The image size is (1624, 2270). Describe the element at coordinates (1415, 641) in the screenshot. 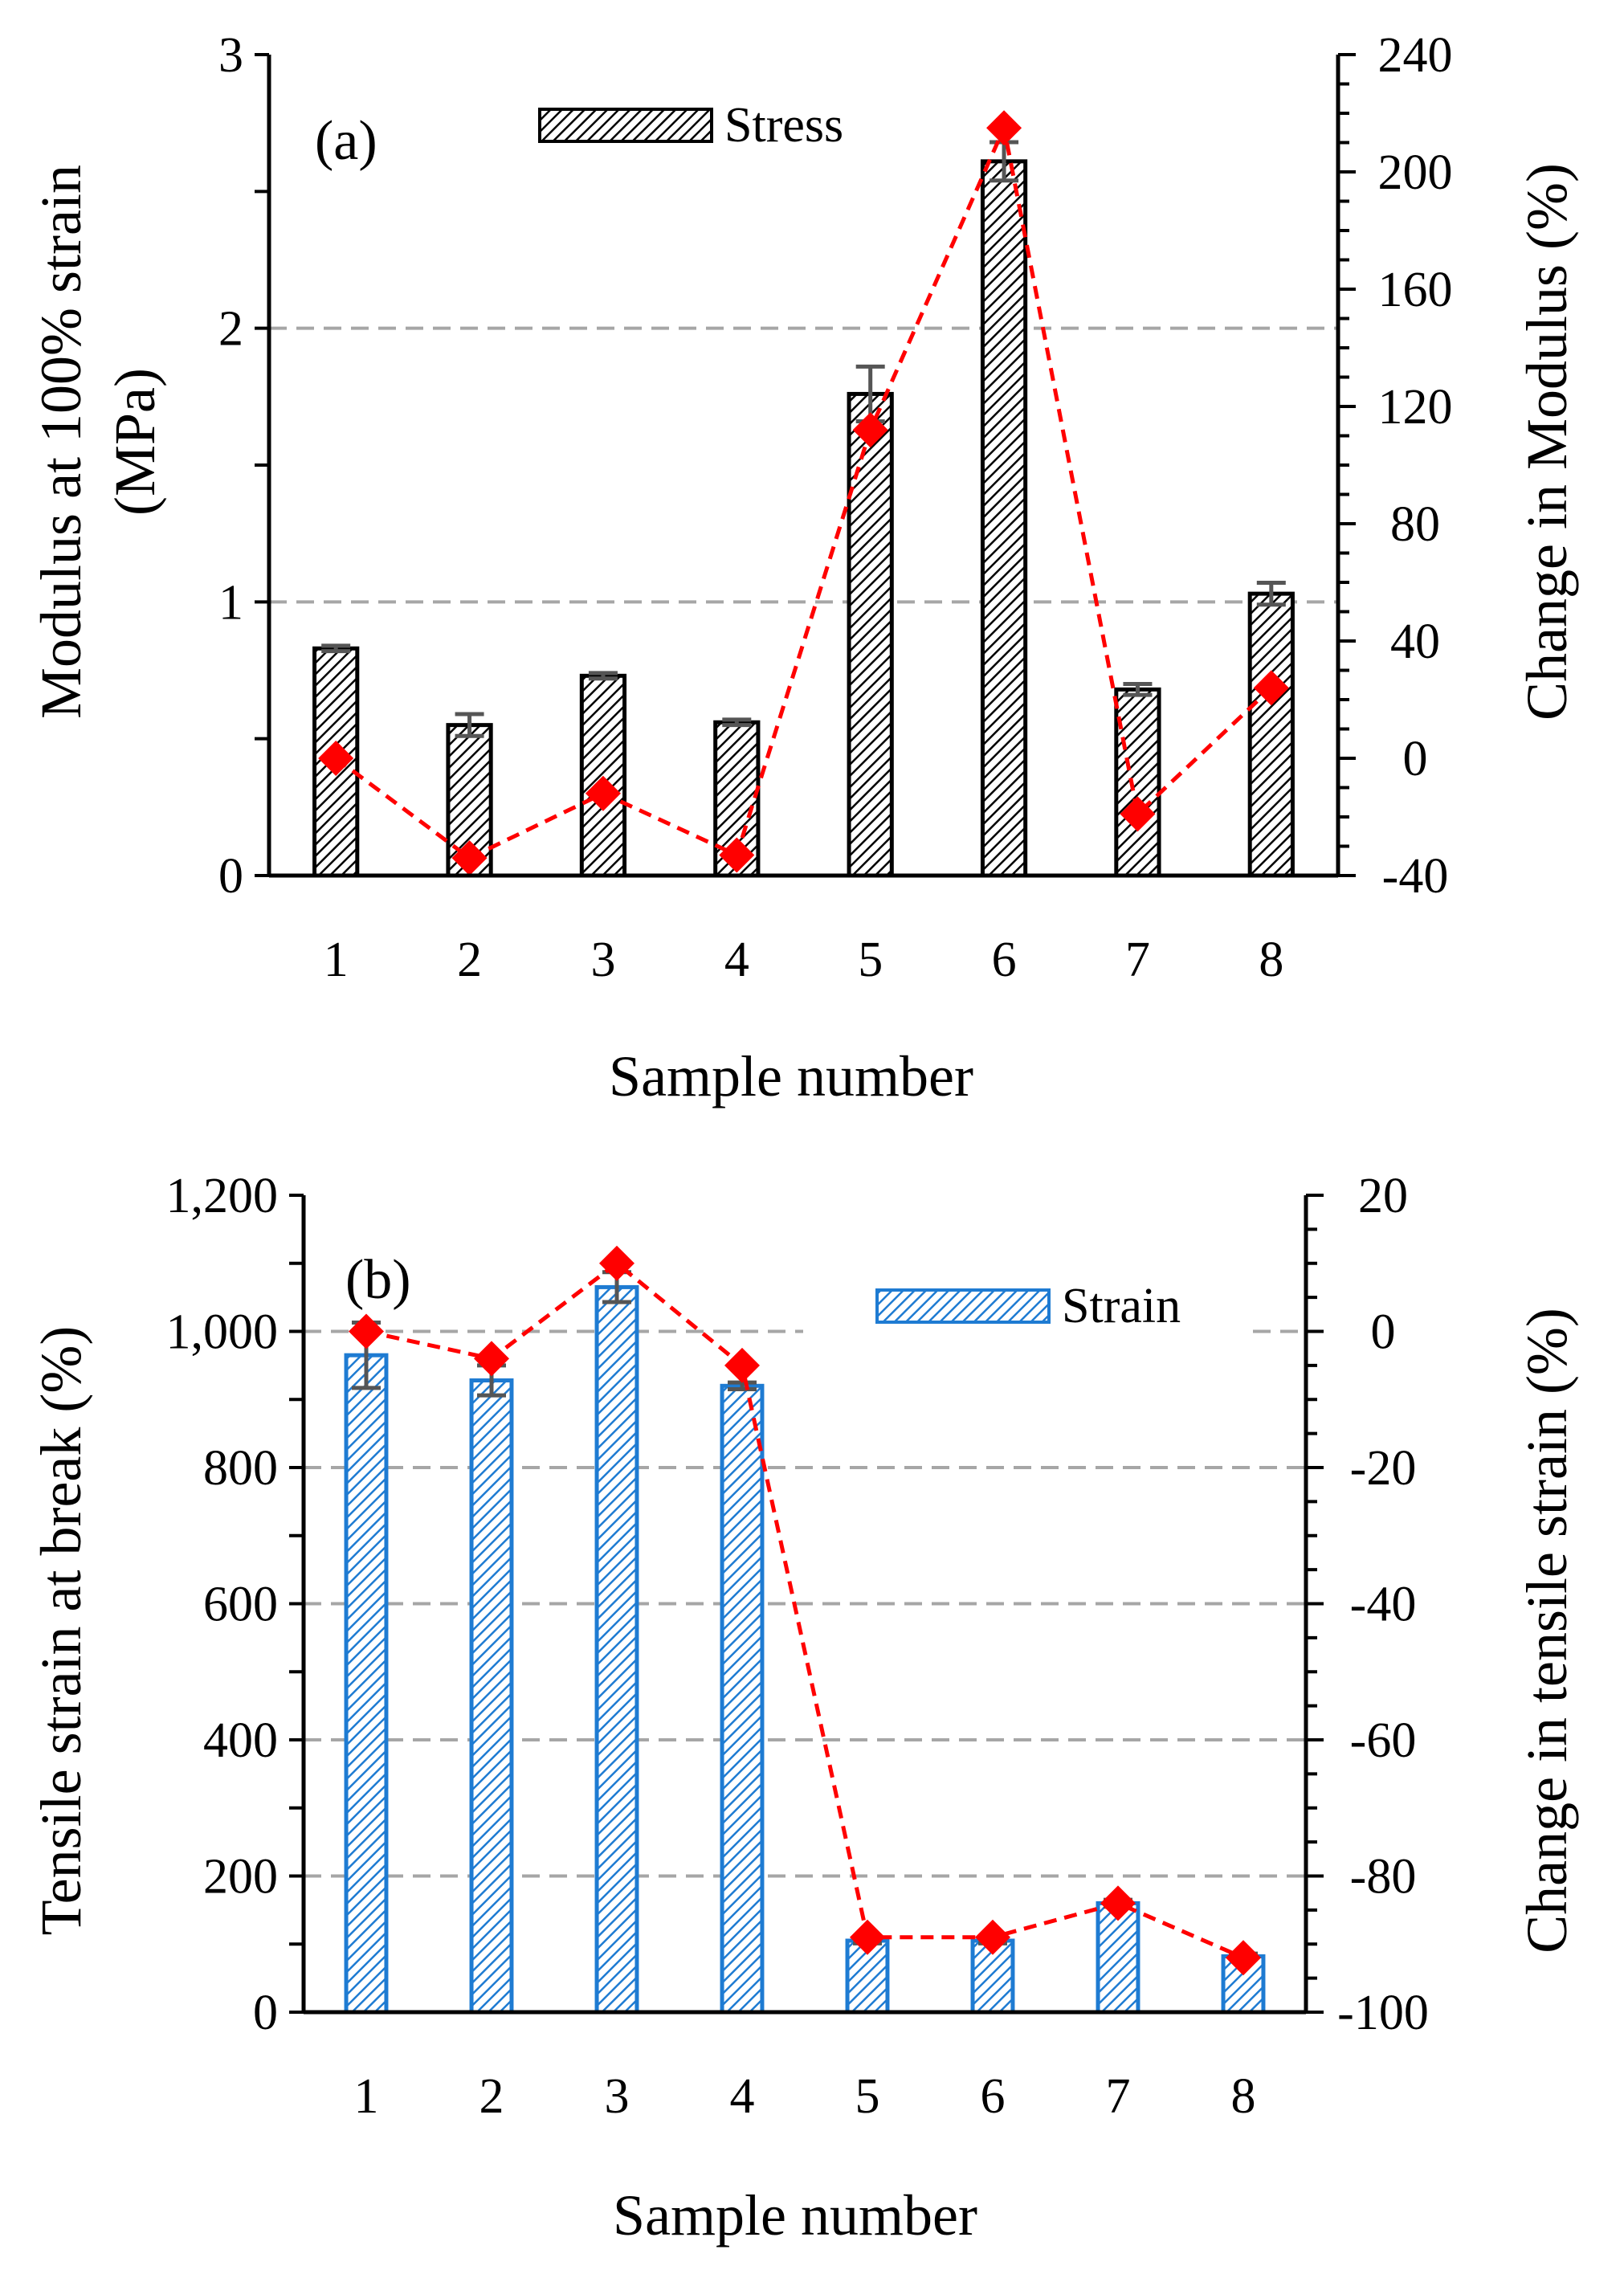

I see `y-tick-label-right: 40` at that location.